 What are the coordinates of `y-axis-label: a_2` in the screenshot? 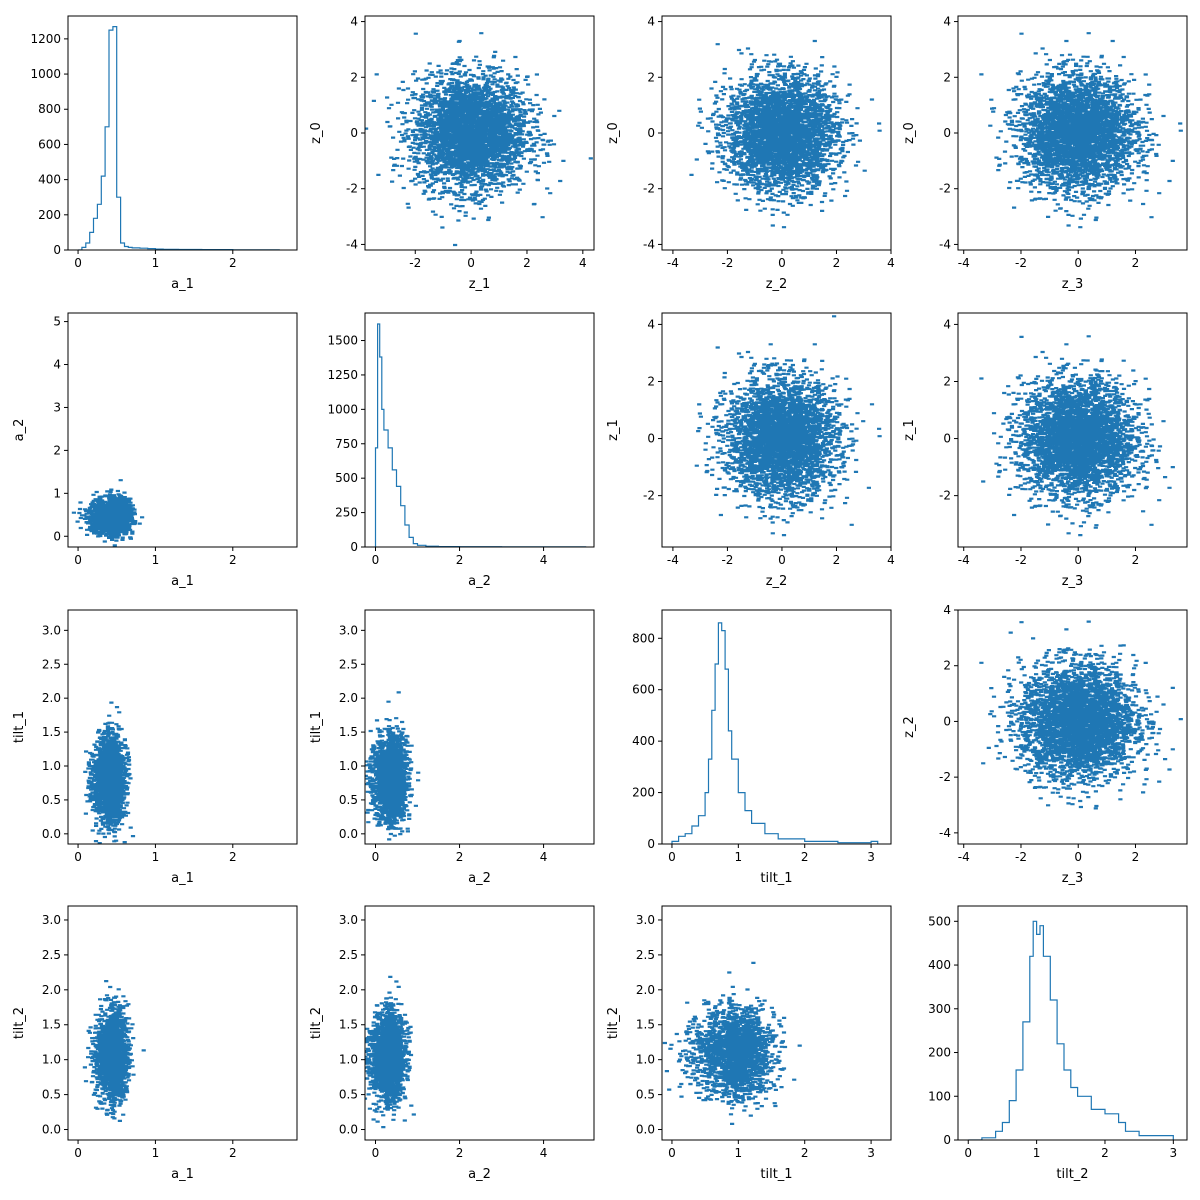 It's located at (19, 430).